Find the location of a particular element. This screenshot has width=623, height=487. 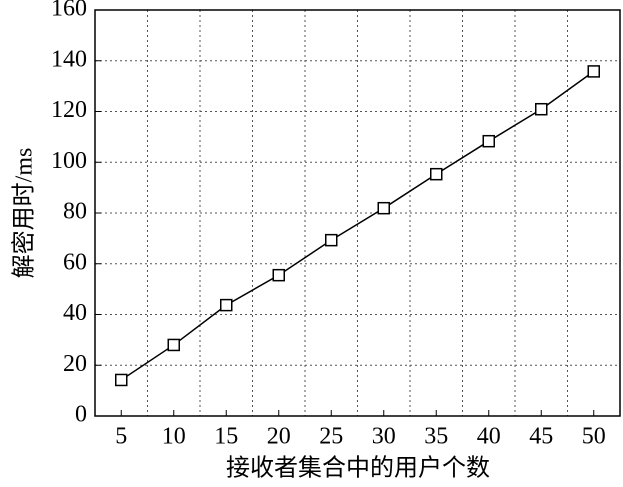

y-tick-label: 140 is located at coordinates (69, 59).